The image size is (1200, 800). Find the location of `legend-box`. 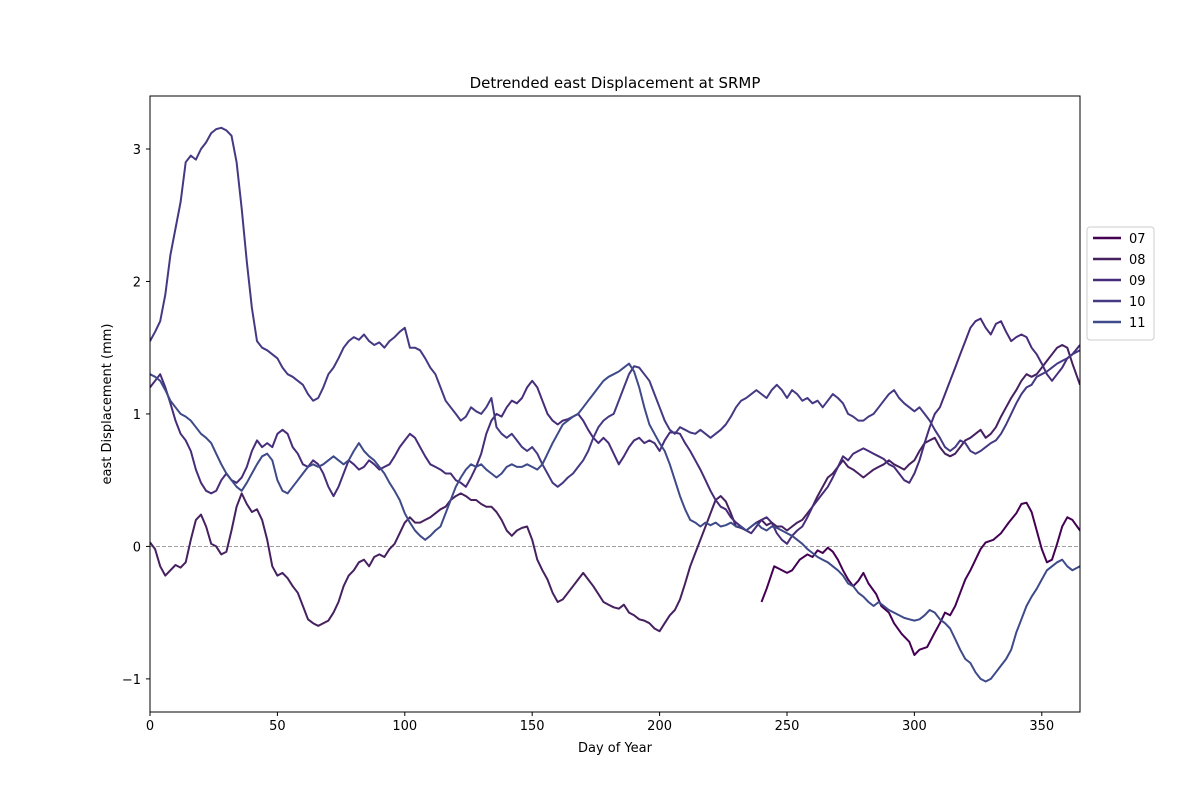

legend-box is located at coordinates (1120, 283).